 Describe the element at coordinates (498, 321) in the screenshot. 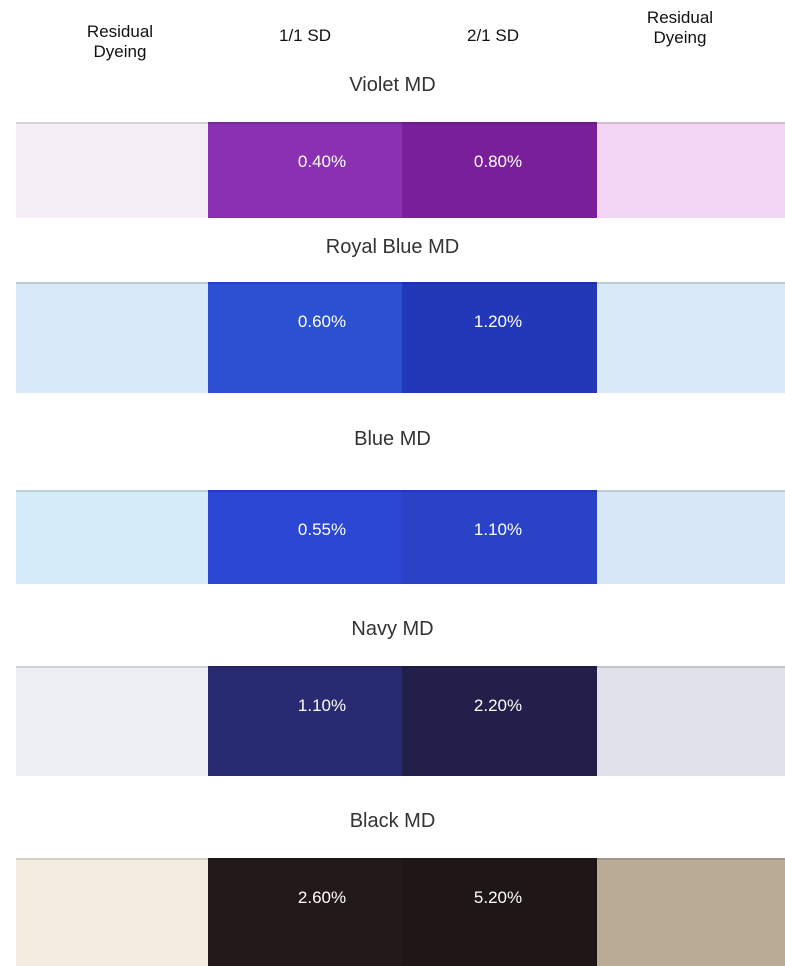

I see `concentration-label: 1.20%` at that location.